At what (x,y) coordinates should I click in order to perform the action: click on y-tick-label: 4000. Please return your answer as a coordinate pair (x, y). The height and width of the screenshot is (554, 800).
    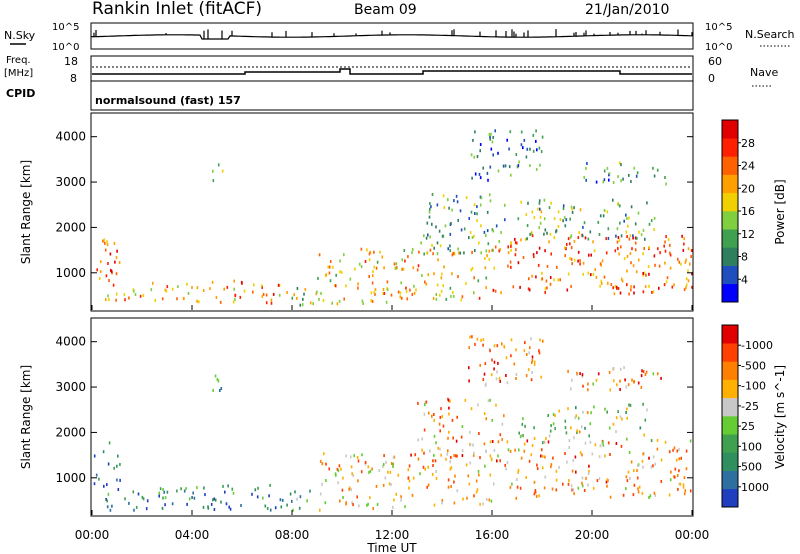
    Looking at the image, I should click on (70, 137).